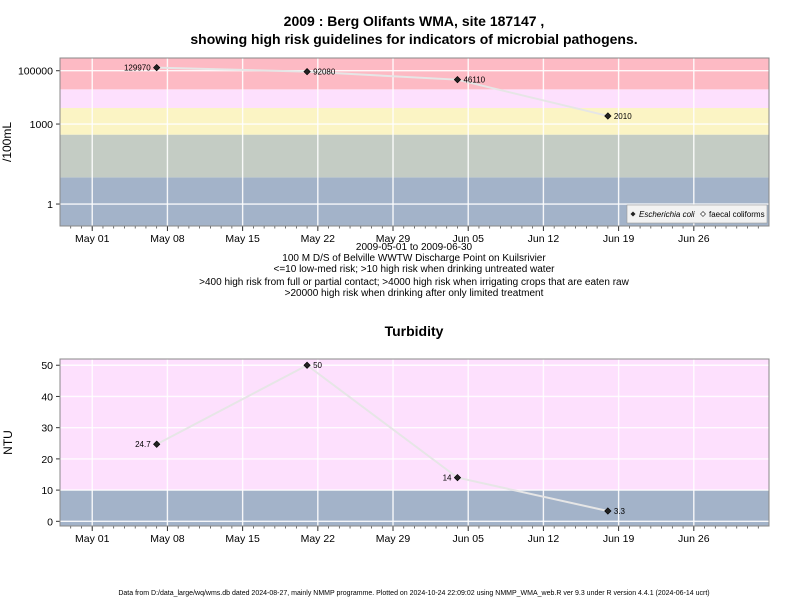 Image resolution: width=800 pixels, height=600 pixels. What do you see at coordinates (50, 205) in the screenshot?
I see `y-tick-label: 1` at bounding box center [50, 205].